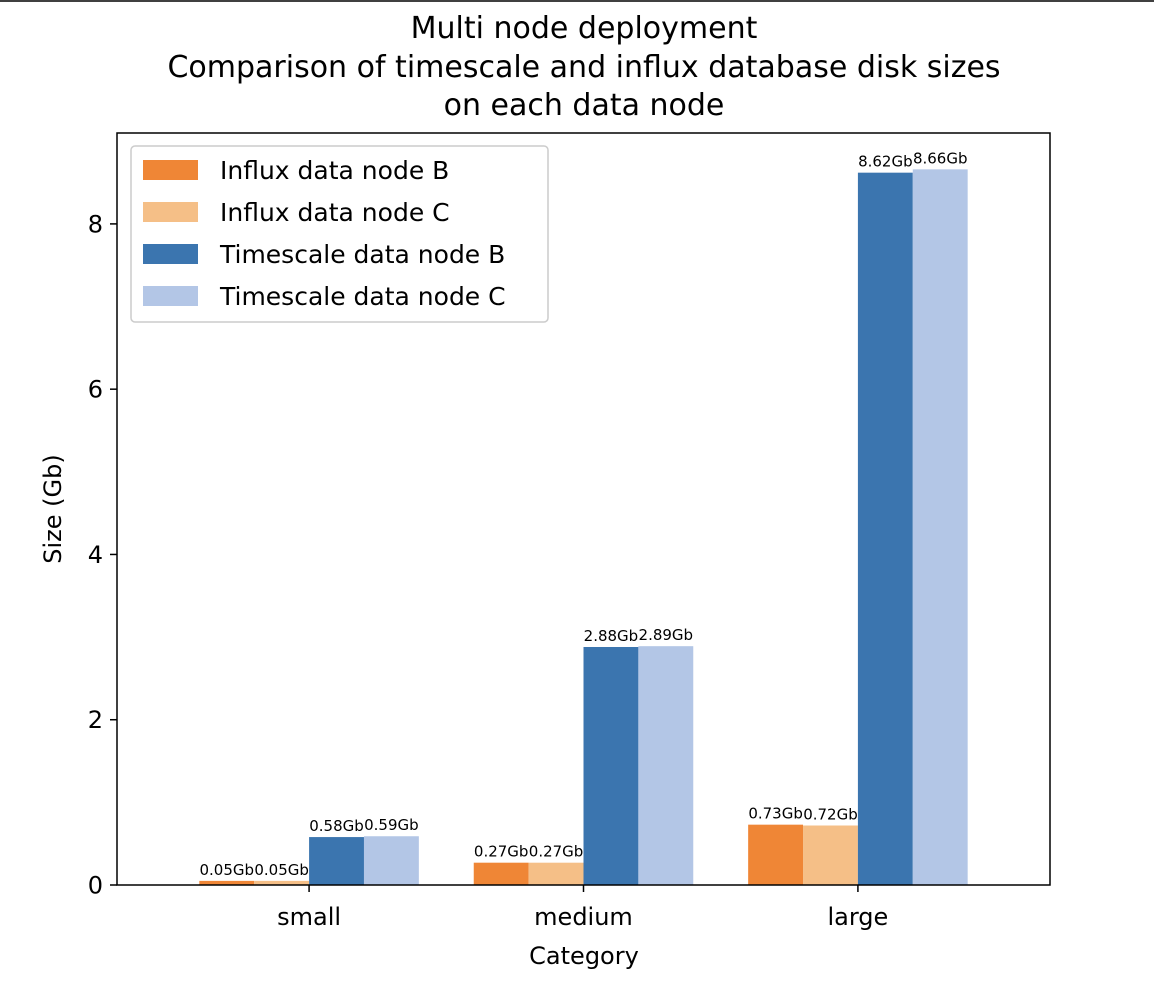  What do you see at coordinates (334, 170) in the screenshot?
I see `legend-label: Influx data node B` at bounding box center [334, 170].